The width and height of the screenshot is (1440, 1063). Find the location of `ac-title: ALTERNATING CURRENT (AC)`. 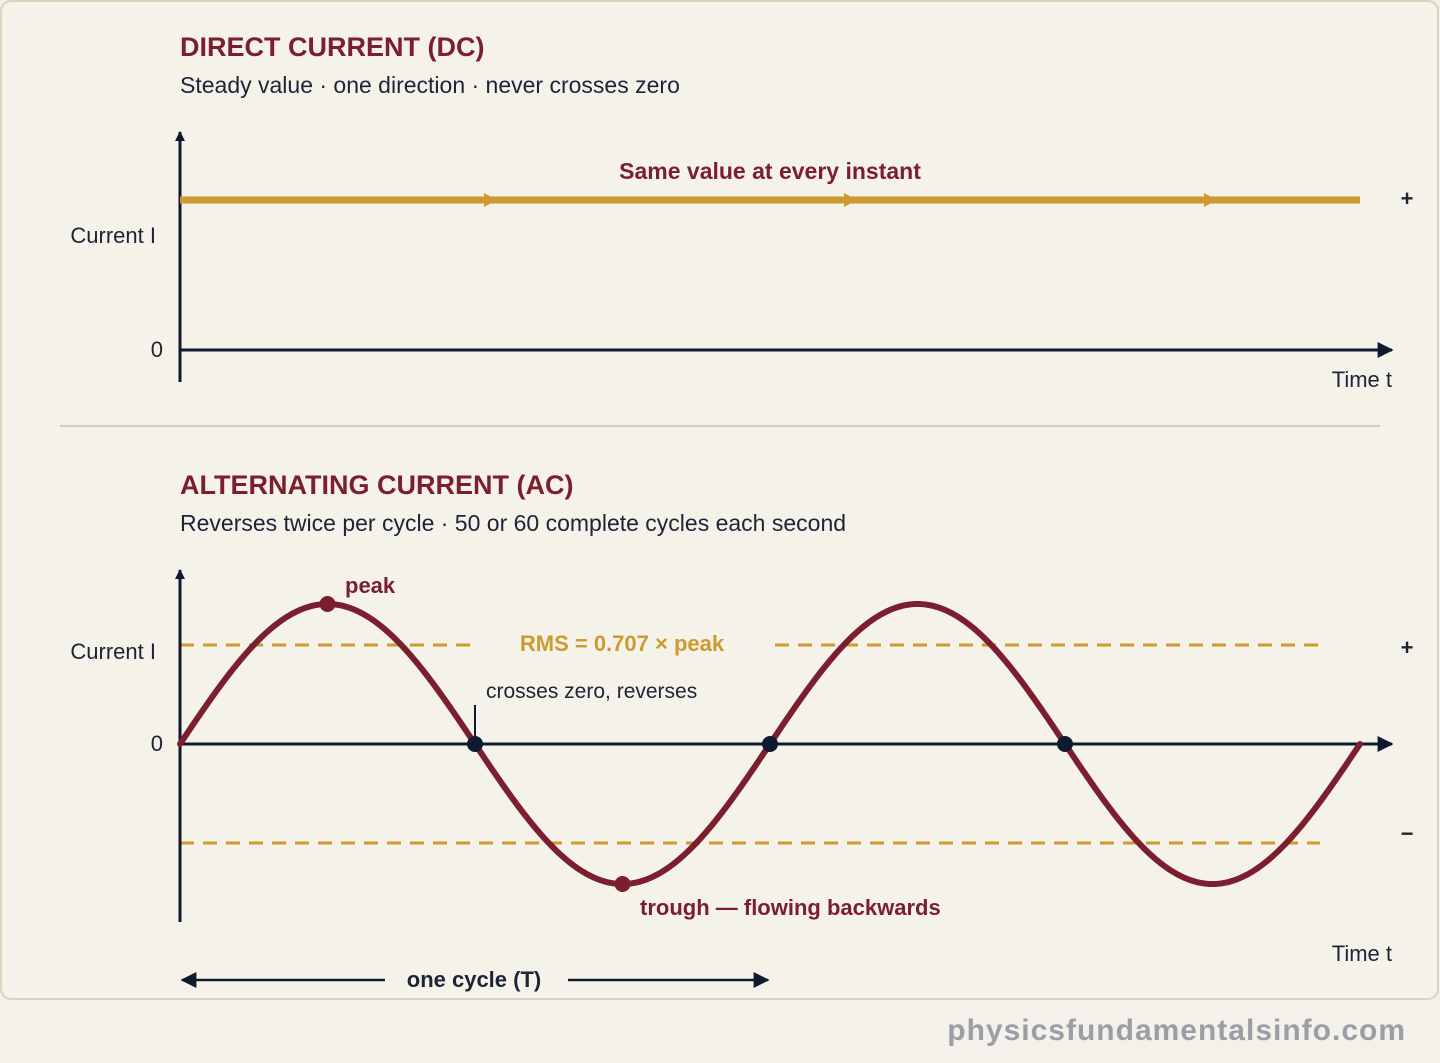

ac-title: ALTERNATING CURRENT (AC) is located at coordinates (376, 485).